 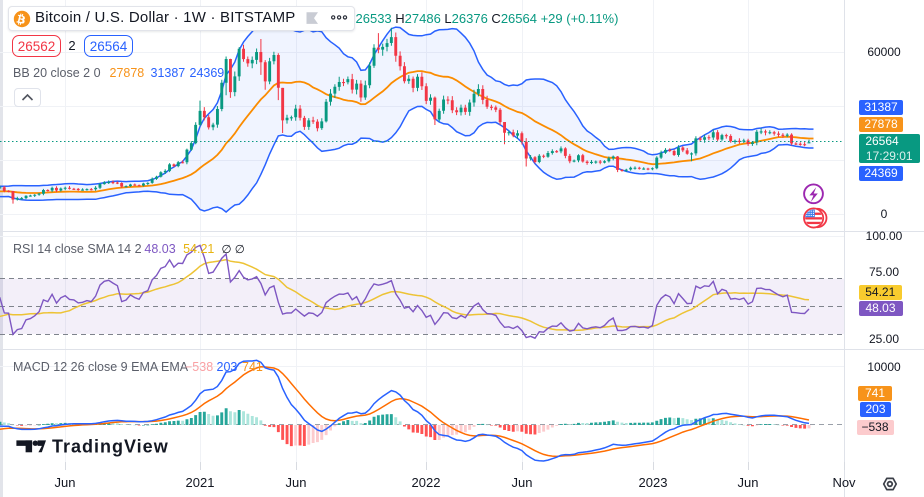 What do you see at coordinates (110, 447) in the screenshot?
I see `svg-text: TradingView` at bounding box center [110, 447].